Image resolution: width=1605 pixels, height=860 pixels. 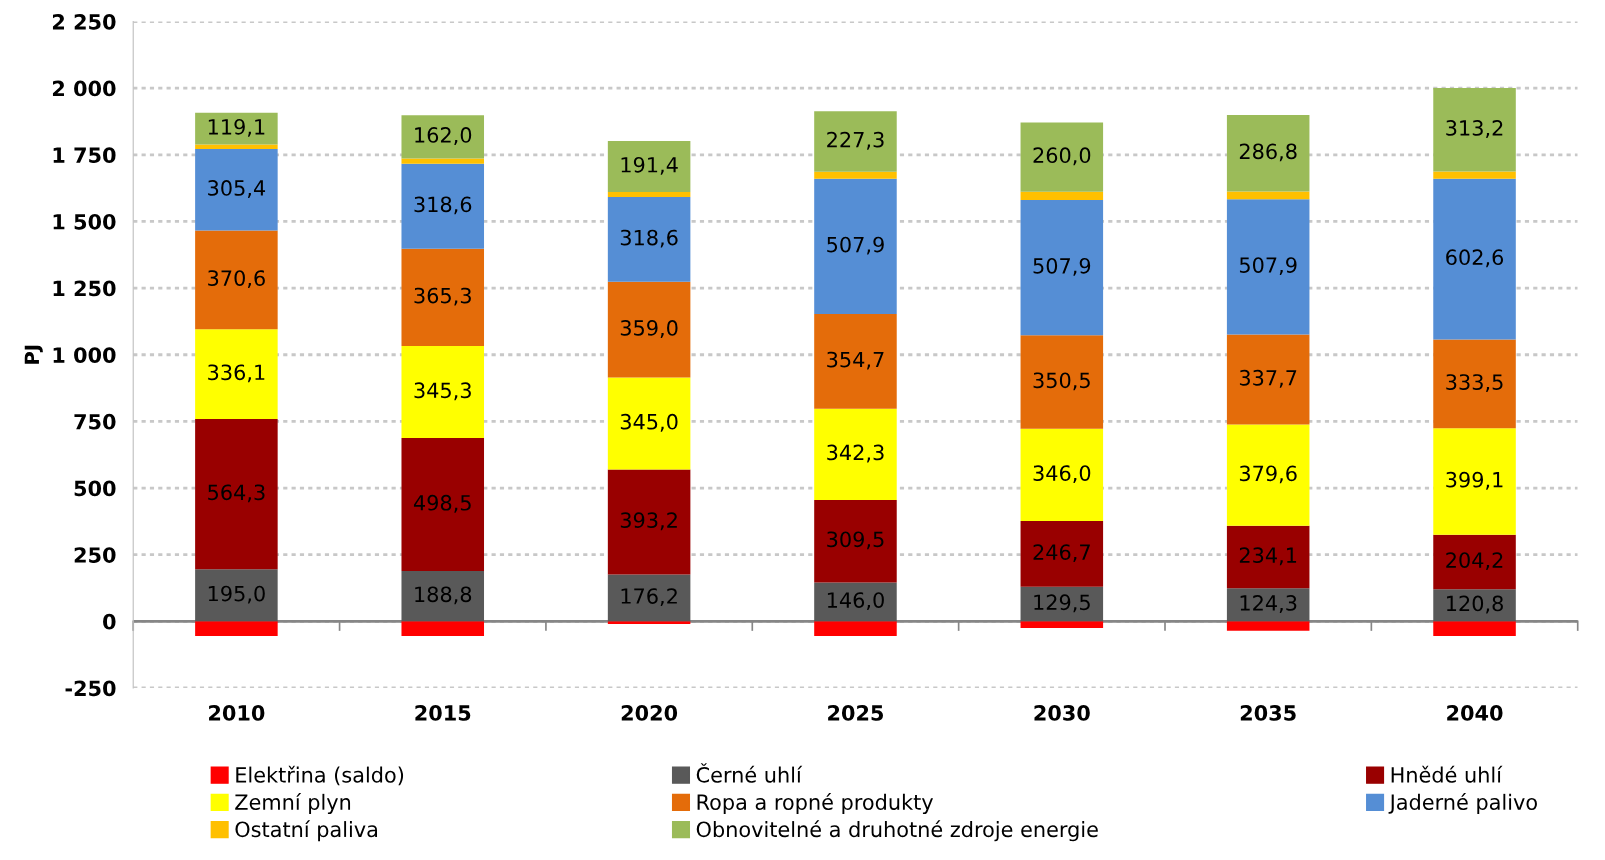 I want to click on data-label: 305,4, so click(x=237, y=189).